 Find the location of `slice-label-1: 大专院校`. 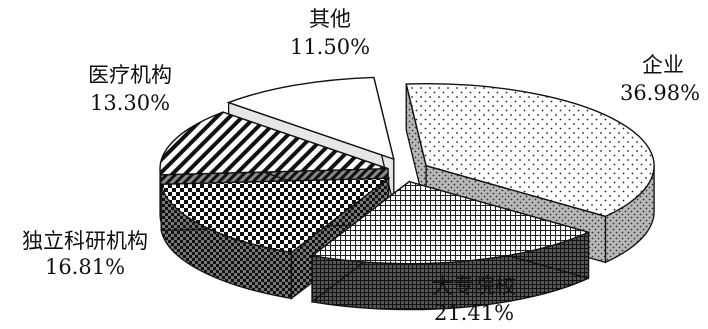

slice-label-1: 大专院校 is located at coordinates (474, 286).